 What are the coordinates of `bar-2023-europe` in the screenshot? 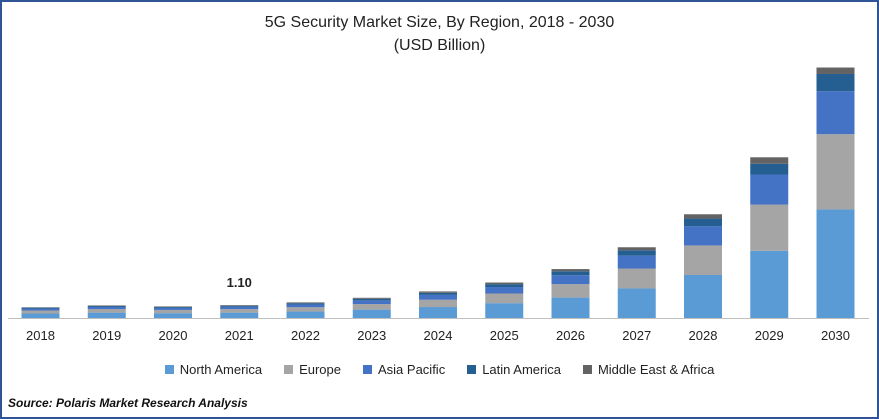 It's located at (371, 307).